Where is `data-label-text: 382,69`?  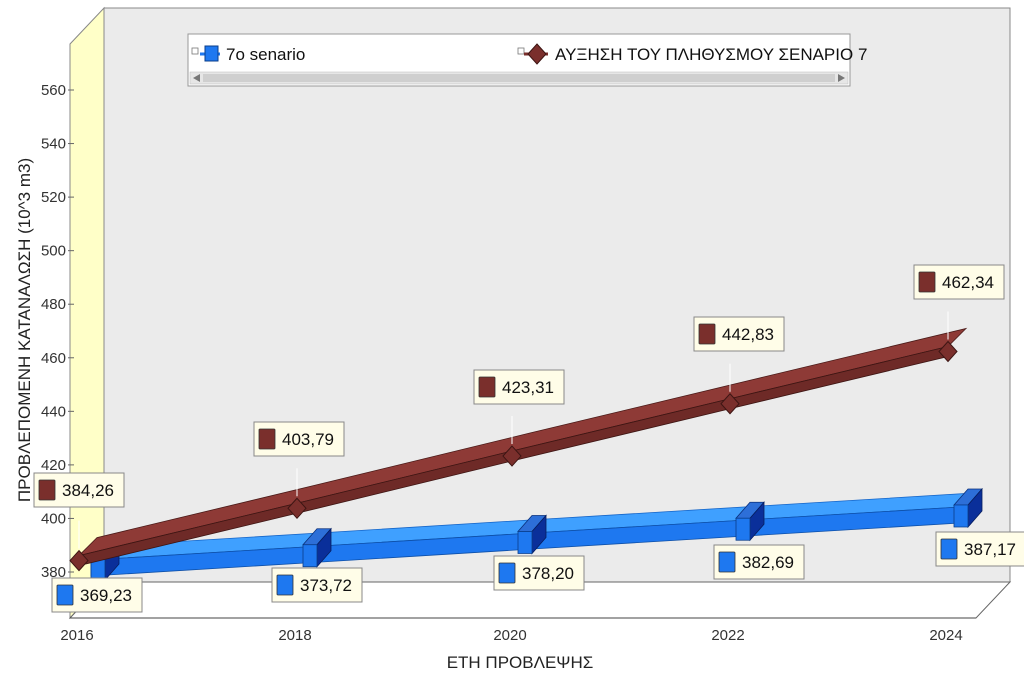 data-label-text: 382,69 is located at coordinates (768, 562).